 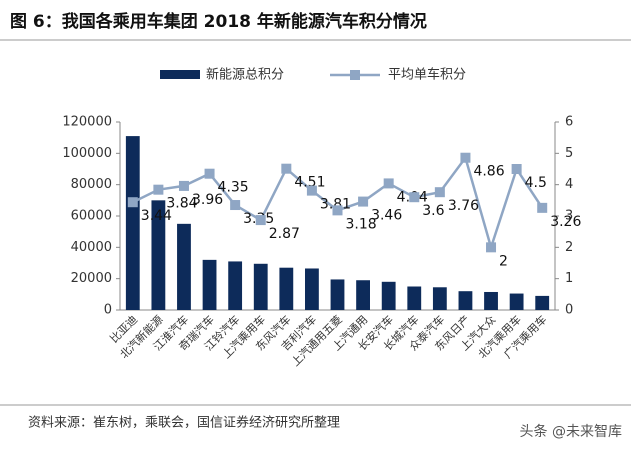 What do you see at coordinates (569, 278) in the screenshot?
I see `y2-tick-label: 1` at bounding box center [569, 278].